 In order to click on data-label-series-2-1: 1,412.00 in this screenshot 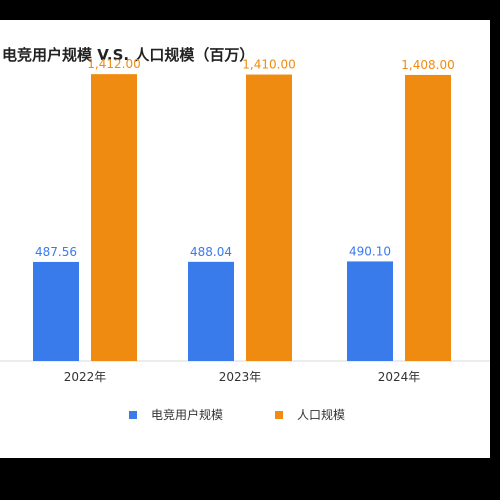, I will do `click(113, 64)`.